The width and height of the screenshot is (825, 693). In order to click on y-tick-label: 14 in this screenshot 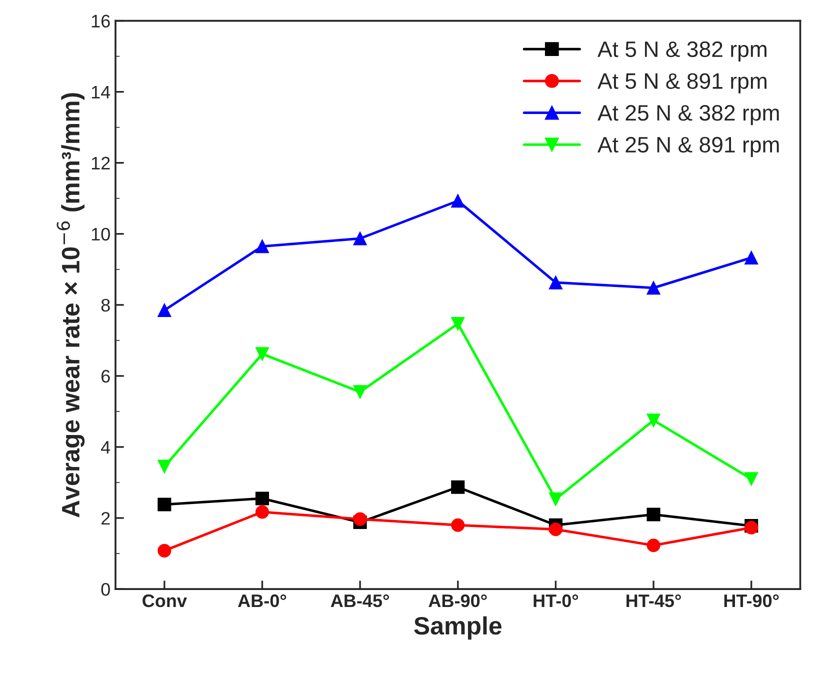, I will do `click(101, 92)`.